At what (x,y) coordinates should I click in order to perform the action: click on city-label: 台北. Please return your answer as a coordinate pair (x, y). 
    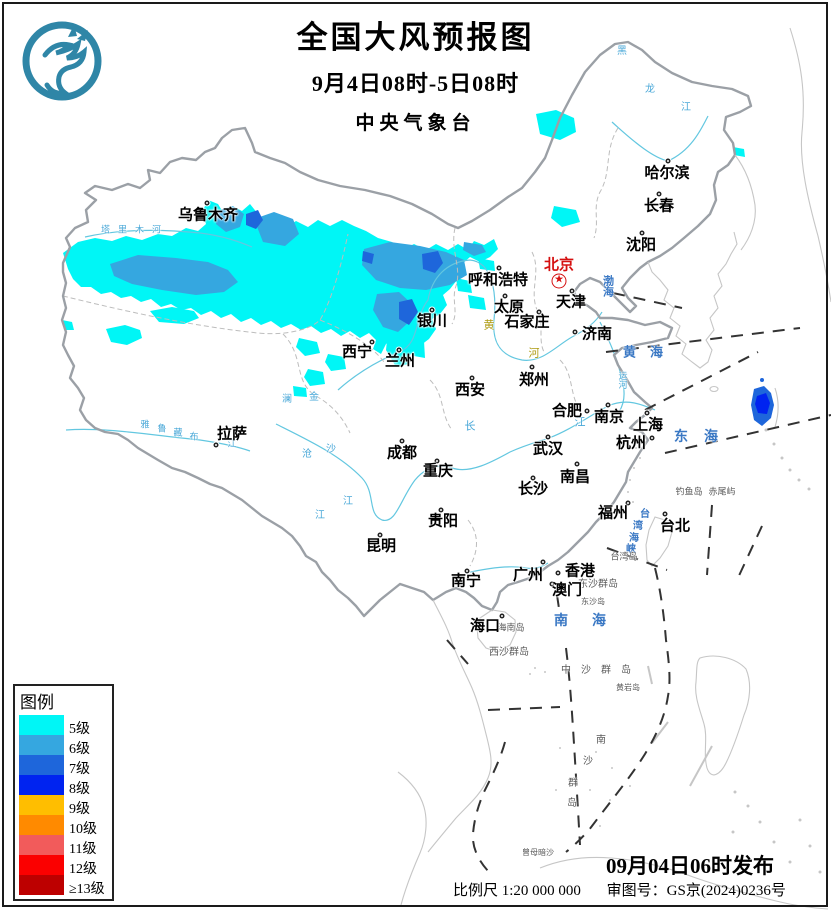
    Looking at the image, I should click on (675, 526).